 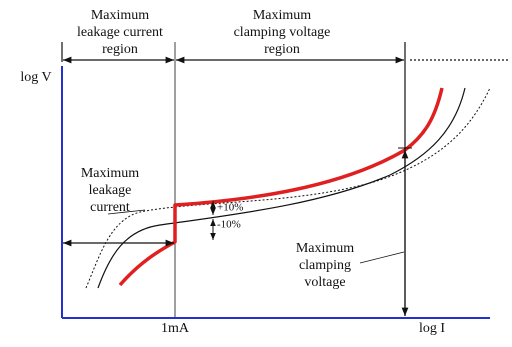 I want to click on text: clamping, so click(x=325, y=265).